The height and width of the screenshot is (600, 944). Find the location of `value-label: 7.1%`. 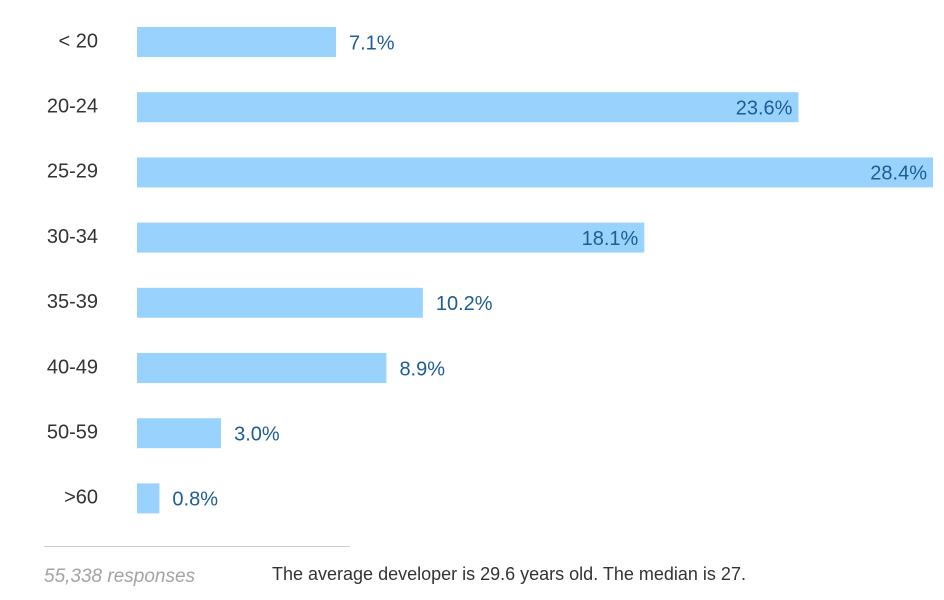

value-label: 7.1% is located at coordinates (372, 43).